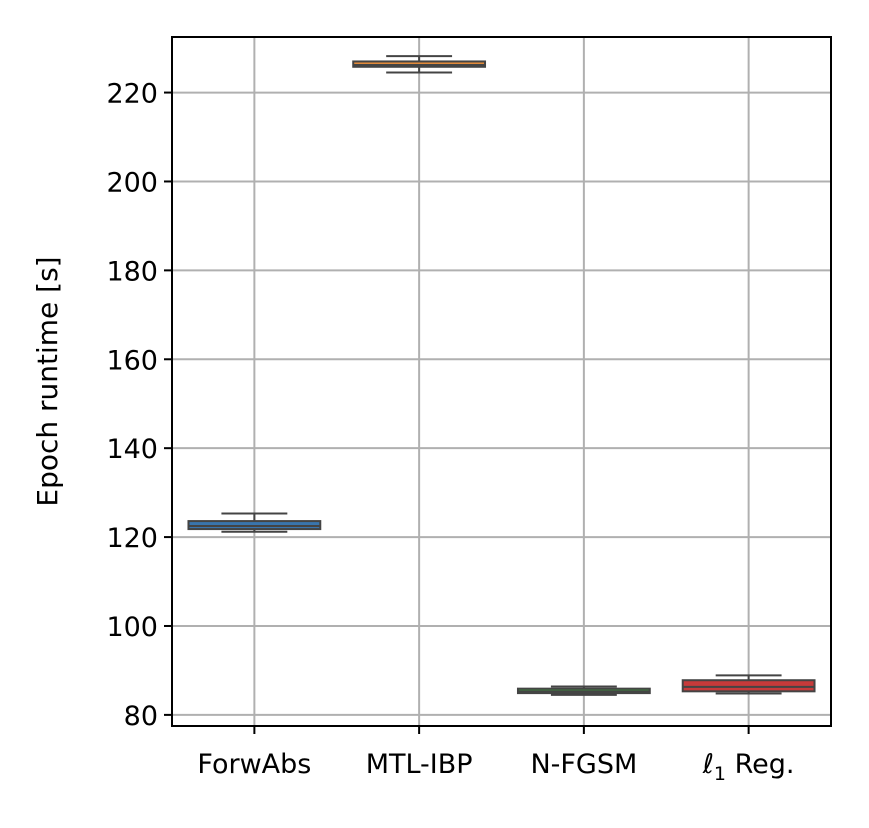 The width and height of the screenshot is (869, 828). What do you see at coordinates (132, 627) in the screenshot?
I see `y-tick-label: 100` at bounding box center [132, 627].